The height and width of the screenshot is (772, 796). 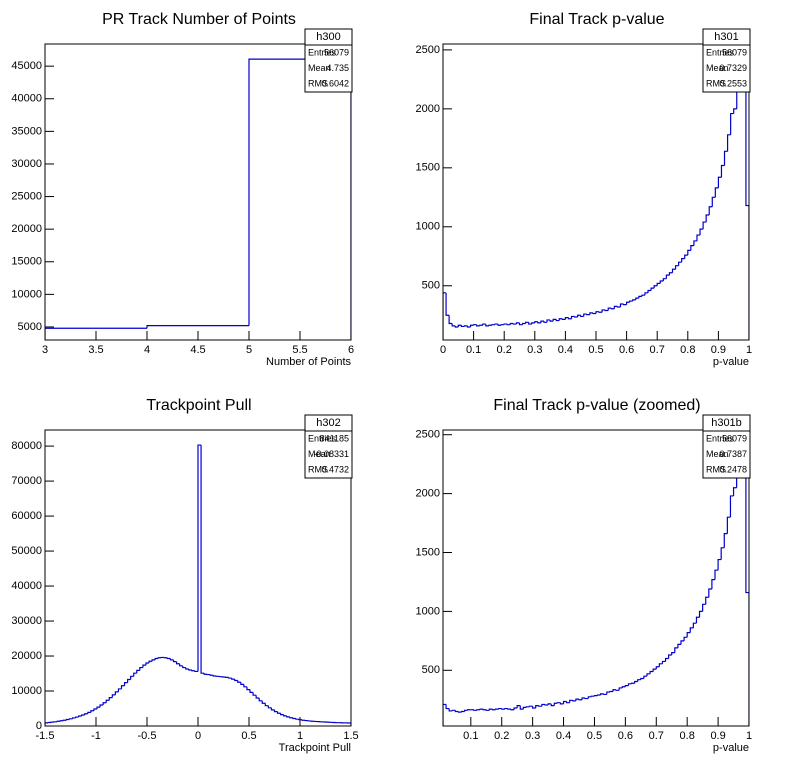 I want to click on y-tick-label: 1500, so click(x=428, y=552).